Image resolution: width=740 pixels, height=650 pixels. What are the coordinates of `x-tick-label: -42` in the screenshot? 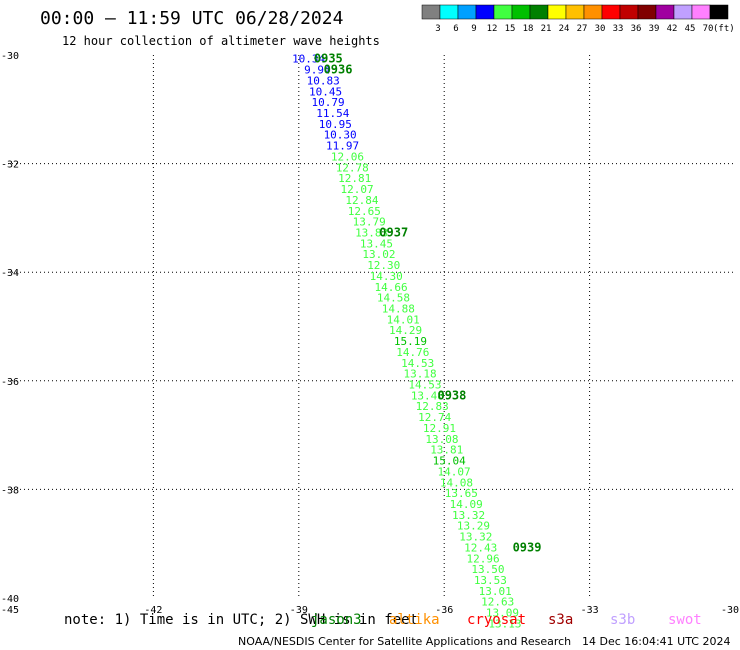 It's located at (153, 610).